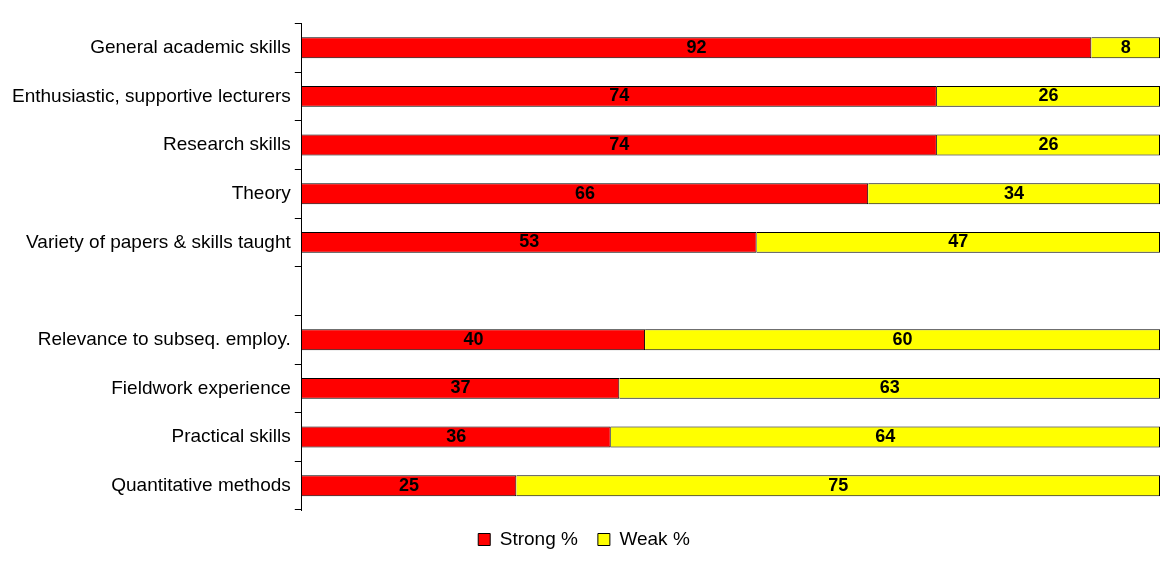 The height and width of the screenshot is (567, 1168). What do you see at coordinates (585, 192) in the screenshot?
I see `data-label: 66` at bounding box center [585, 192].